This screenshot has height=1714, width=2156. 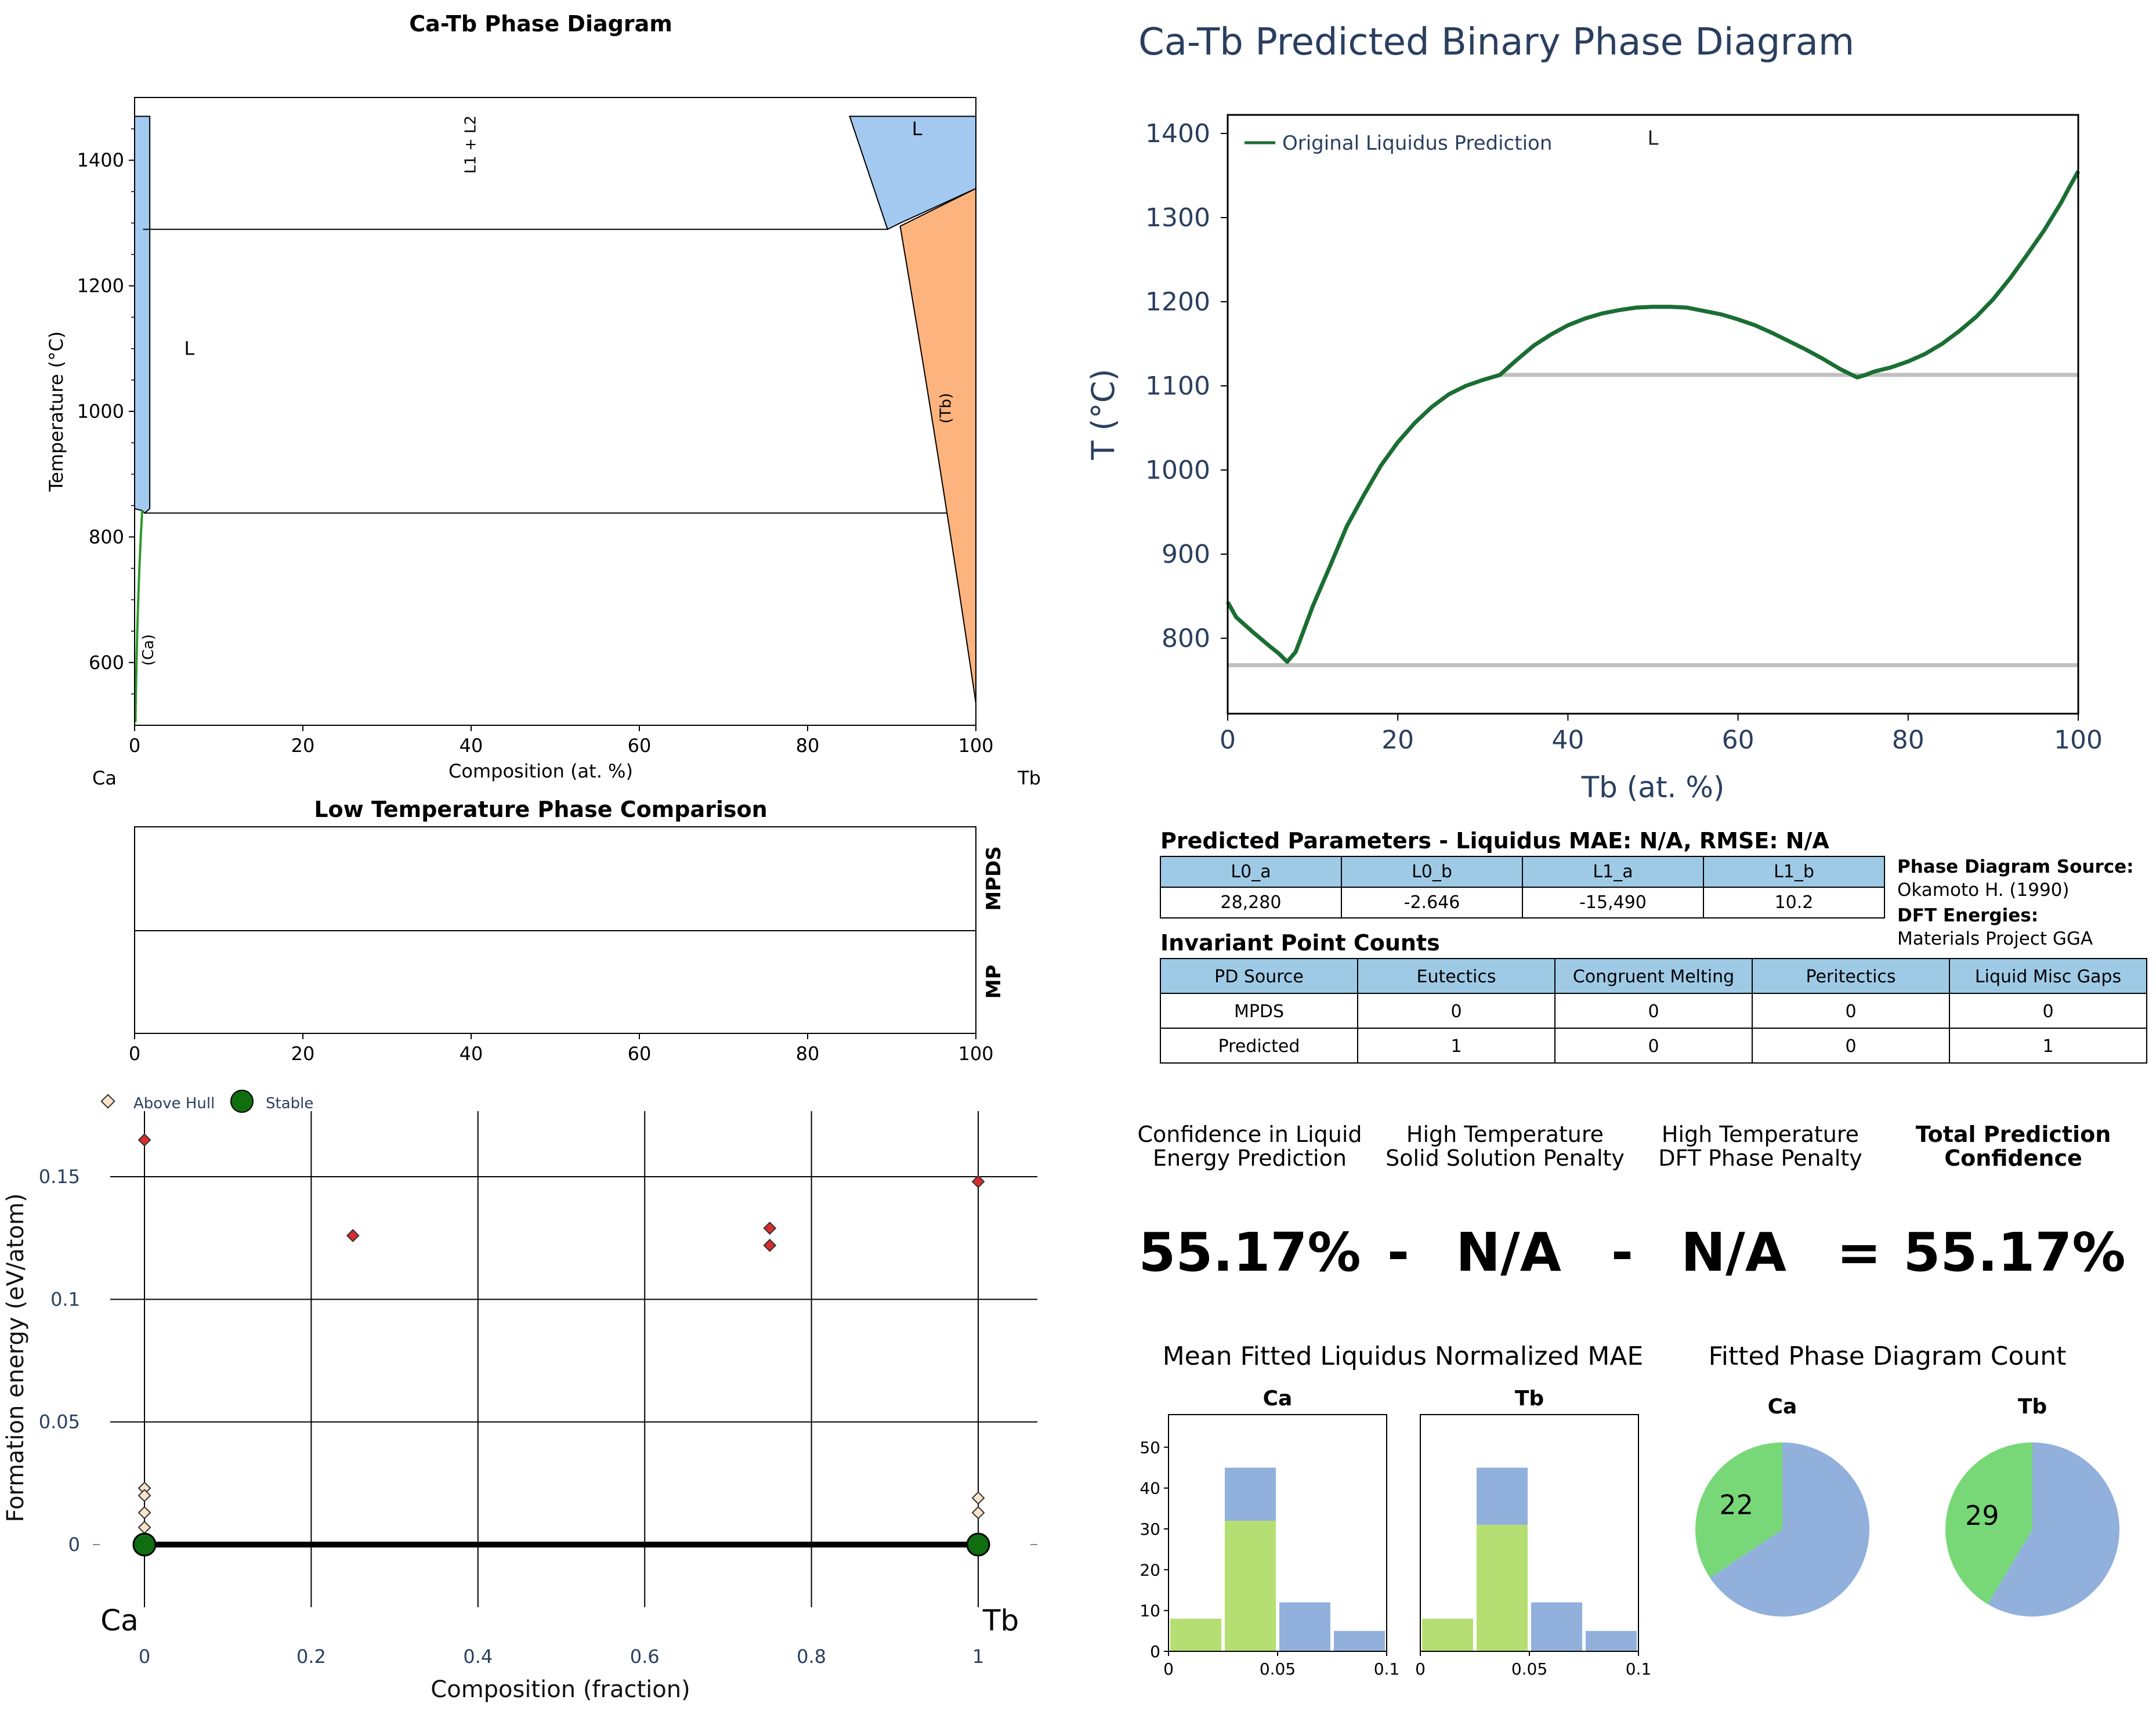 I want to click on region-label-liquid: L, so click(x=1653, y=138).